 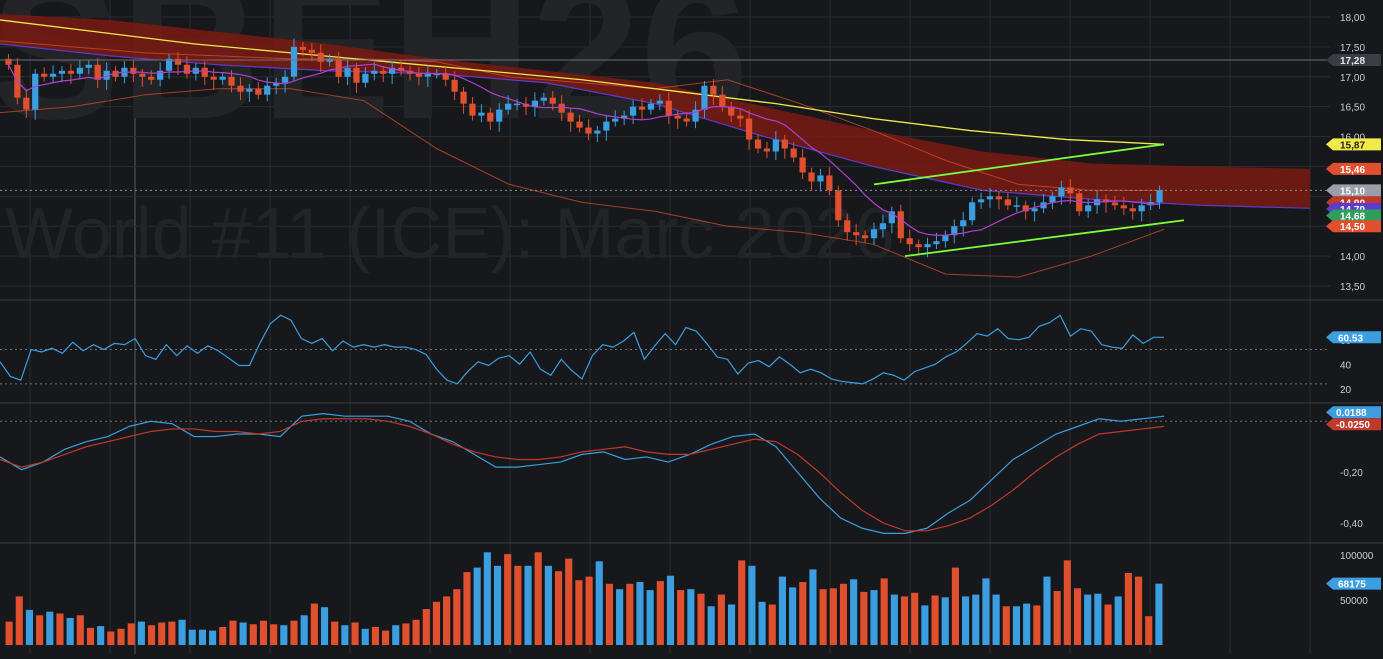 I want to click on volume-panel, so click(x=584, y=599).